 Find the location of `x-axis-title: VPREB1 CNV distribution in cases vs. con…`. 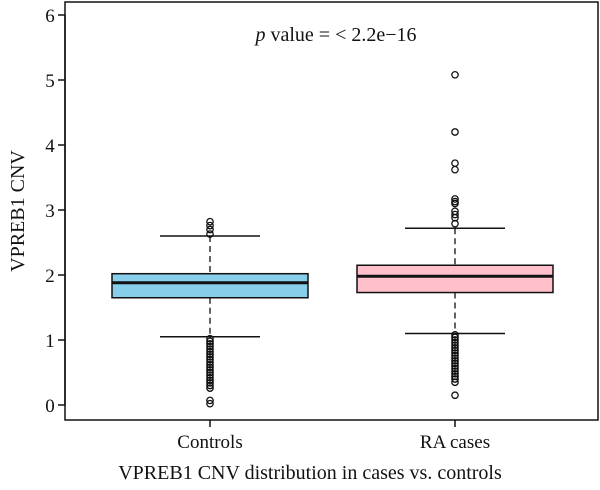

x-axis-title: VPREB1 CNV distribution in cases vs. con… is located at coordinates (310, 473).